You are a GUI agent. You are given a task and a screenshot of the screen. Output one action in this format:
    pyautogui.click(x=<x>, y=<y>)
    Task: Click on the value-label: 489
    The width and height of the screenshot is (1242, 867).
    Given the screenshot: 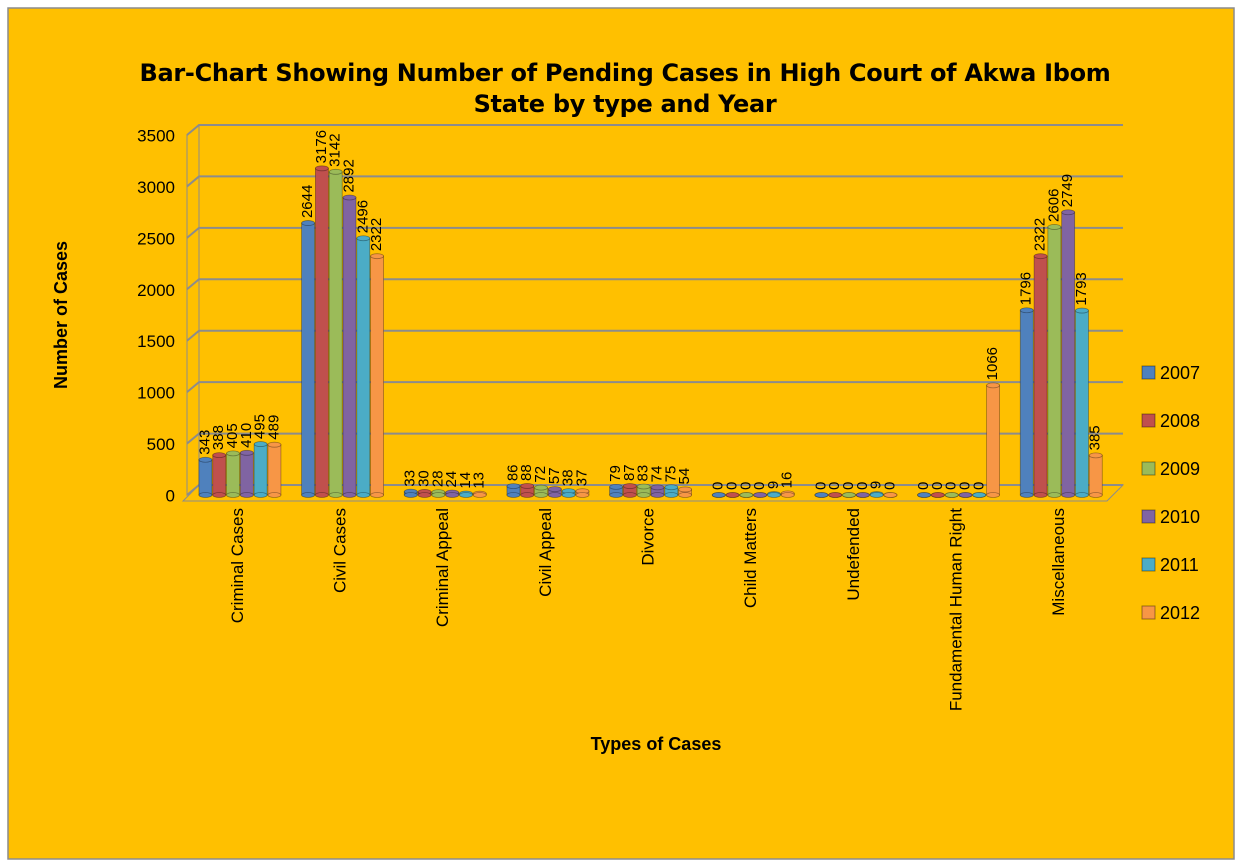 What is the action you would take?
    pyautogui.click(x=273, y=427)
    